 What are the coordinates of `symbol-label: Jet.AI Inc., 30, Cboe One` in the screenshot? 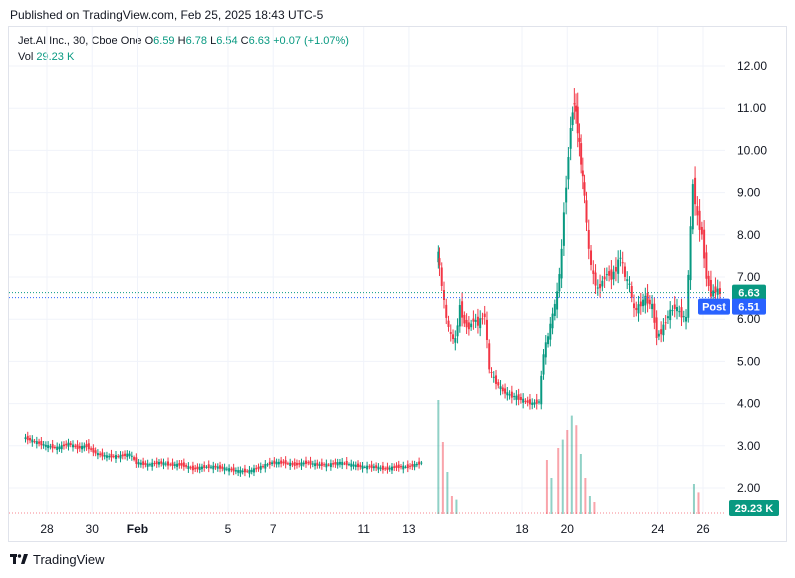 It's located at (80, 41).